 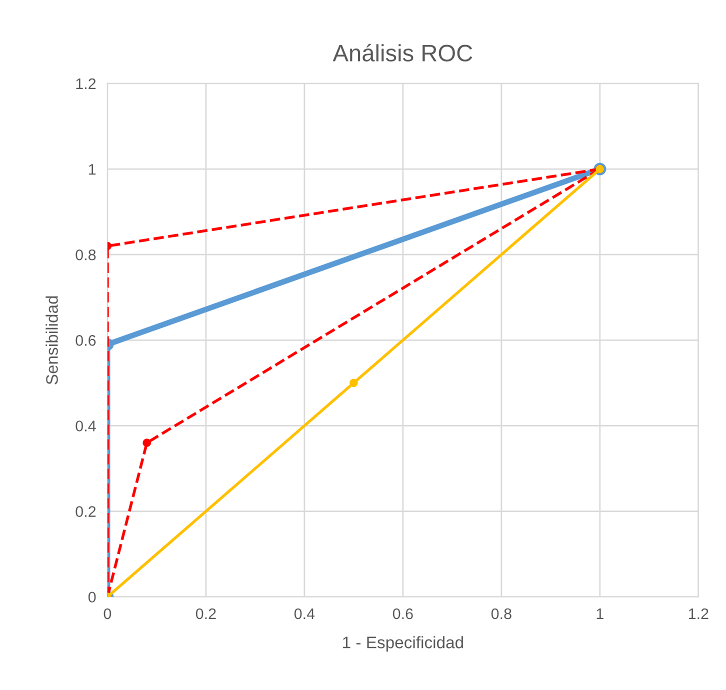 I want to click on x-tick-label: 0.6, so click(x=402, y=614).